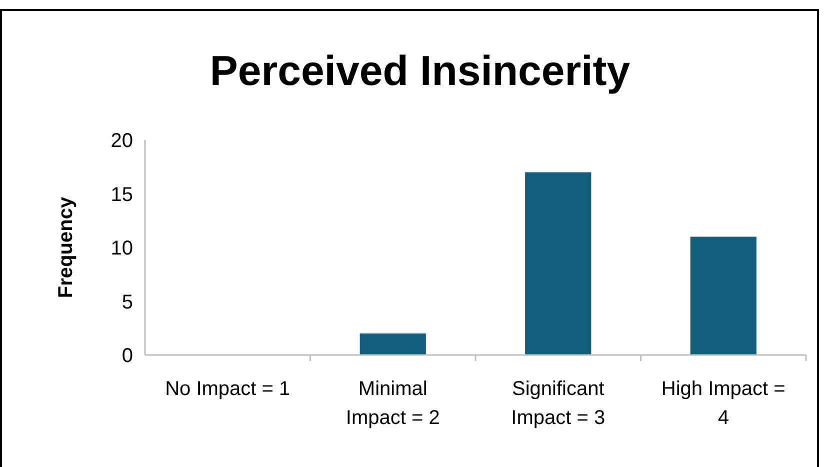  What do you see at coordinates (66, 247) in the screenshot?
I see `y-axis-title: Frequency` at bounding box center [66, 247].